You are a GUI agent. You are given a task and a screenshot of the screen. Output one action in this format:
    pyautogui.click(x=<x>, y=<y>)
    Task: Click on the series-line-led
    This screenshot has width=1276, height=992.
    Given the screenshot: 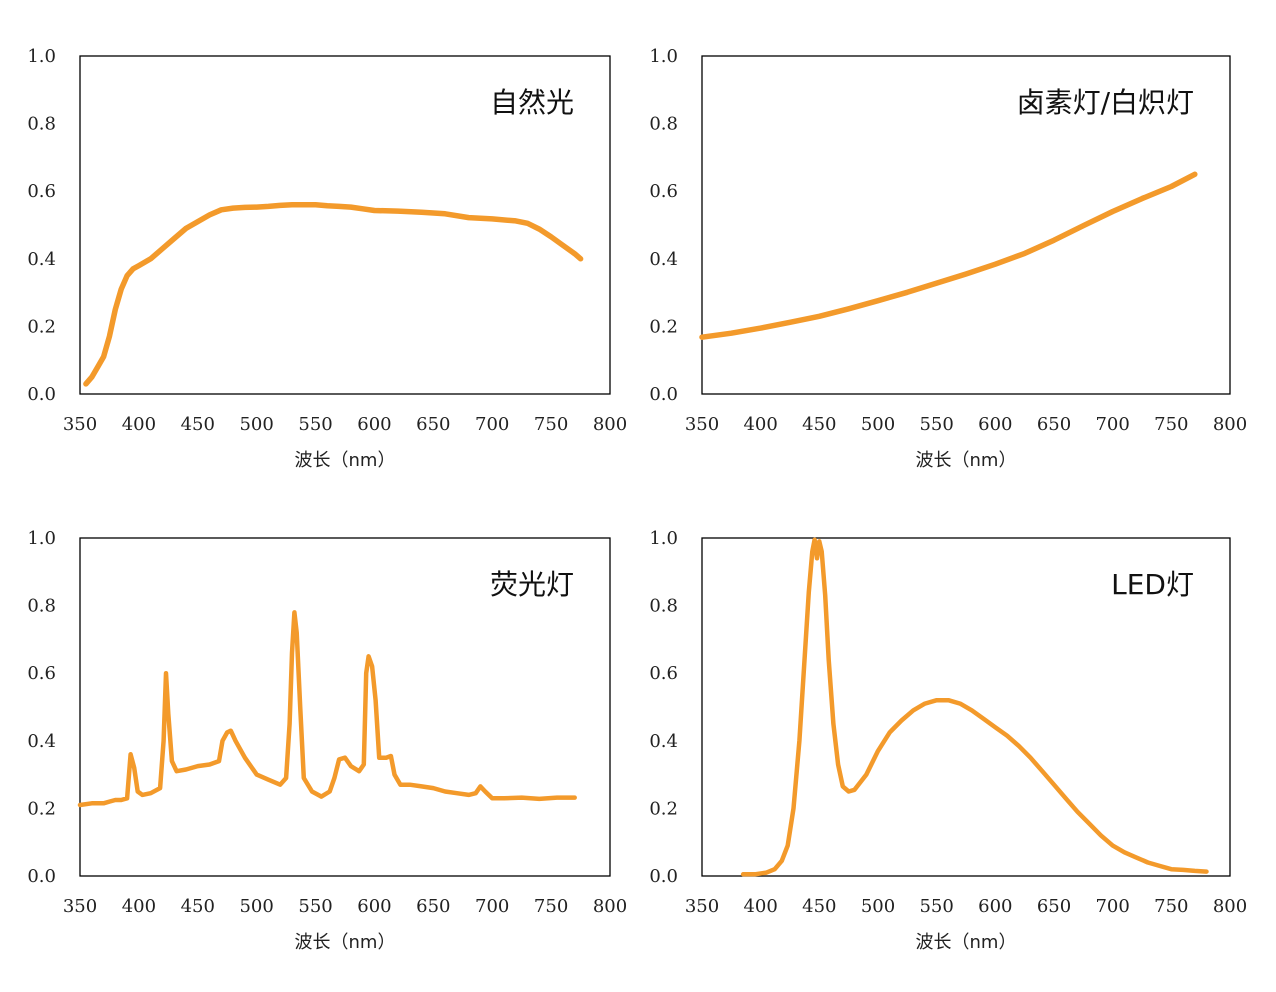 What is the action you would take?
    pyautogui.click(x=974, y=707)
    